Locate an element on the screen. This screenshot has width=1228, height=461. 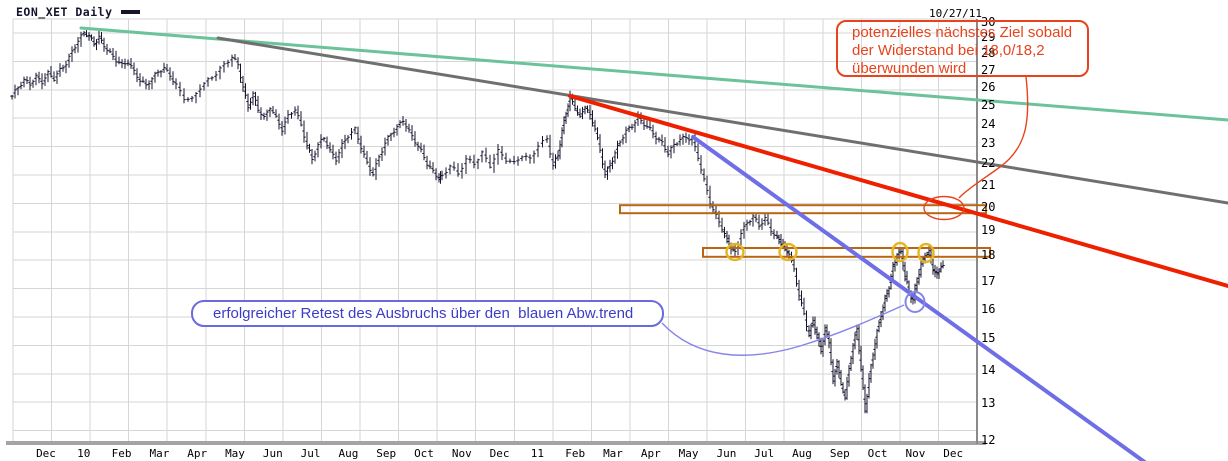
x-axis-label-12-dec: Dec is located at coordinates (499, 453).